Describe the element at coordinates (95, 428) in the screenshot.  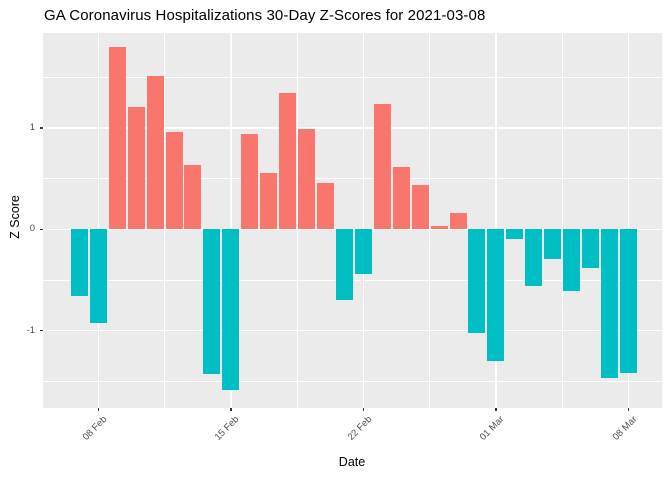
I see `x-tick-label: 08 Feb` at that location.